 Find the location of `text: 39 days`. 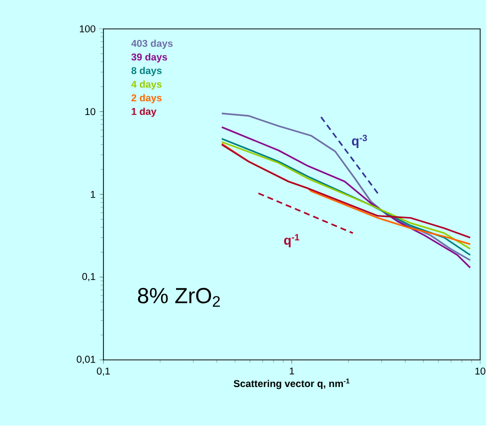

text: 39 days is located at coordinates (149, 58).